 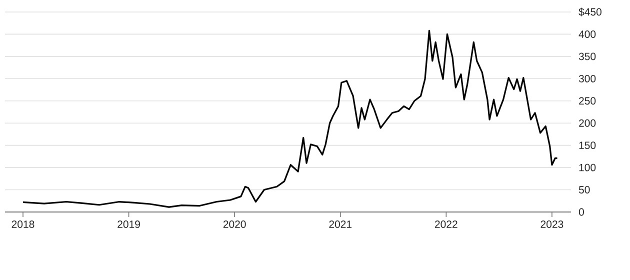 What do you see at coordinates (587, 78) in the screenshot?
I see `y-tick-label: 300` at bounding box center [587, 78].